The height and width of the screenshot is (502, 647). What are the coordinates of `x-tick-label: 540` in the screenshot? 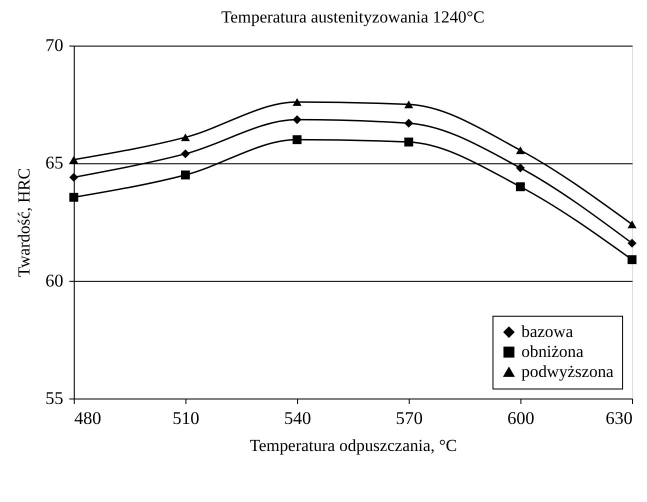 It's located at (298, 418).